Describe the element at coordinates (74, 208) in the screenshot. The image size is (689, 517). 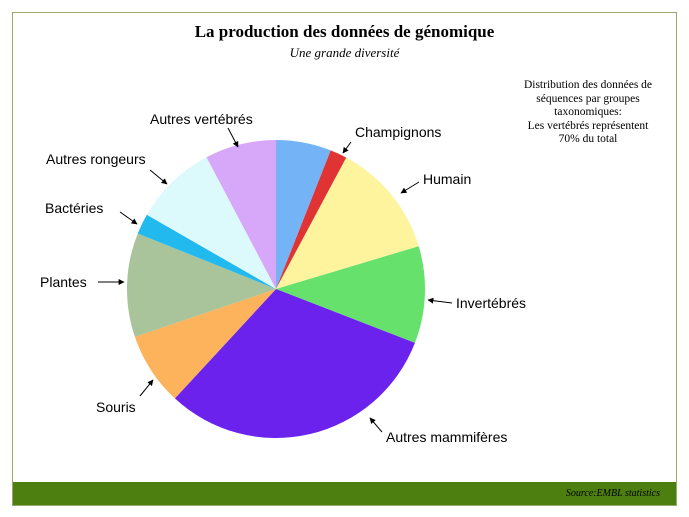
I see `slice-label: Bactéries` at that location.